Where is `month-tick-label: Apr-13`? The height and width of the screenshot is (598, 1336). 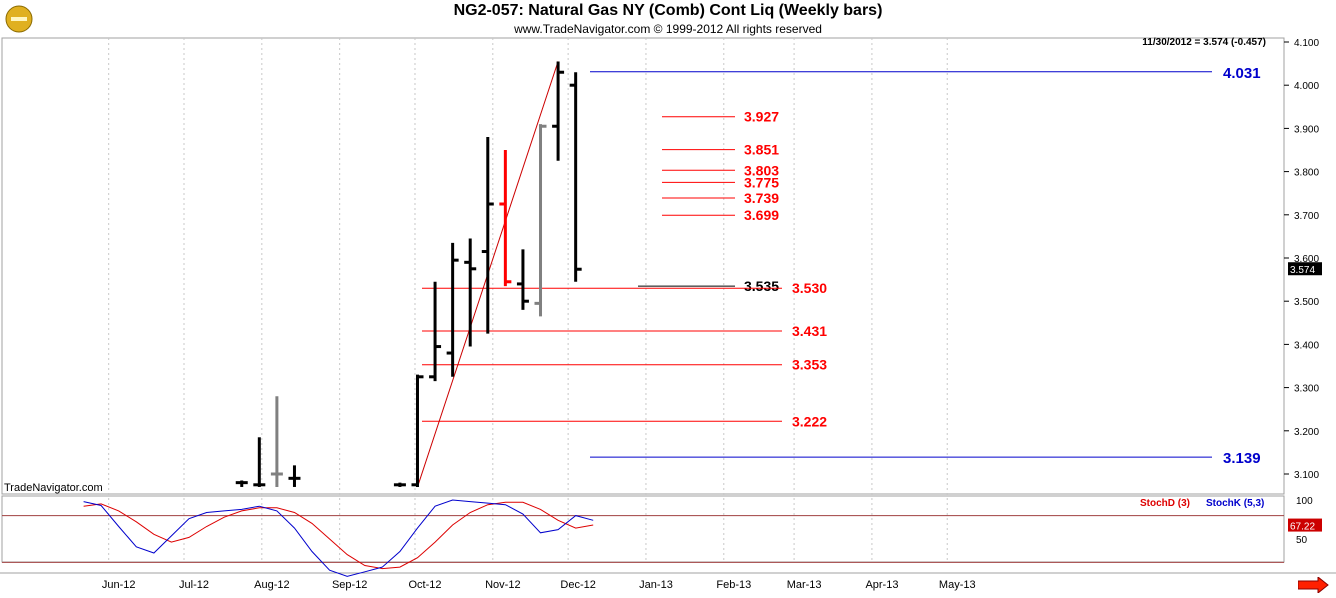
month-tick-label: Apr-13 is located at coordinates (881, 585).